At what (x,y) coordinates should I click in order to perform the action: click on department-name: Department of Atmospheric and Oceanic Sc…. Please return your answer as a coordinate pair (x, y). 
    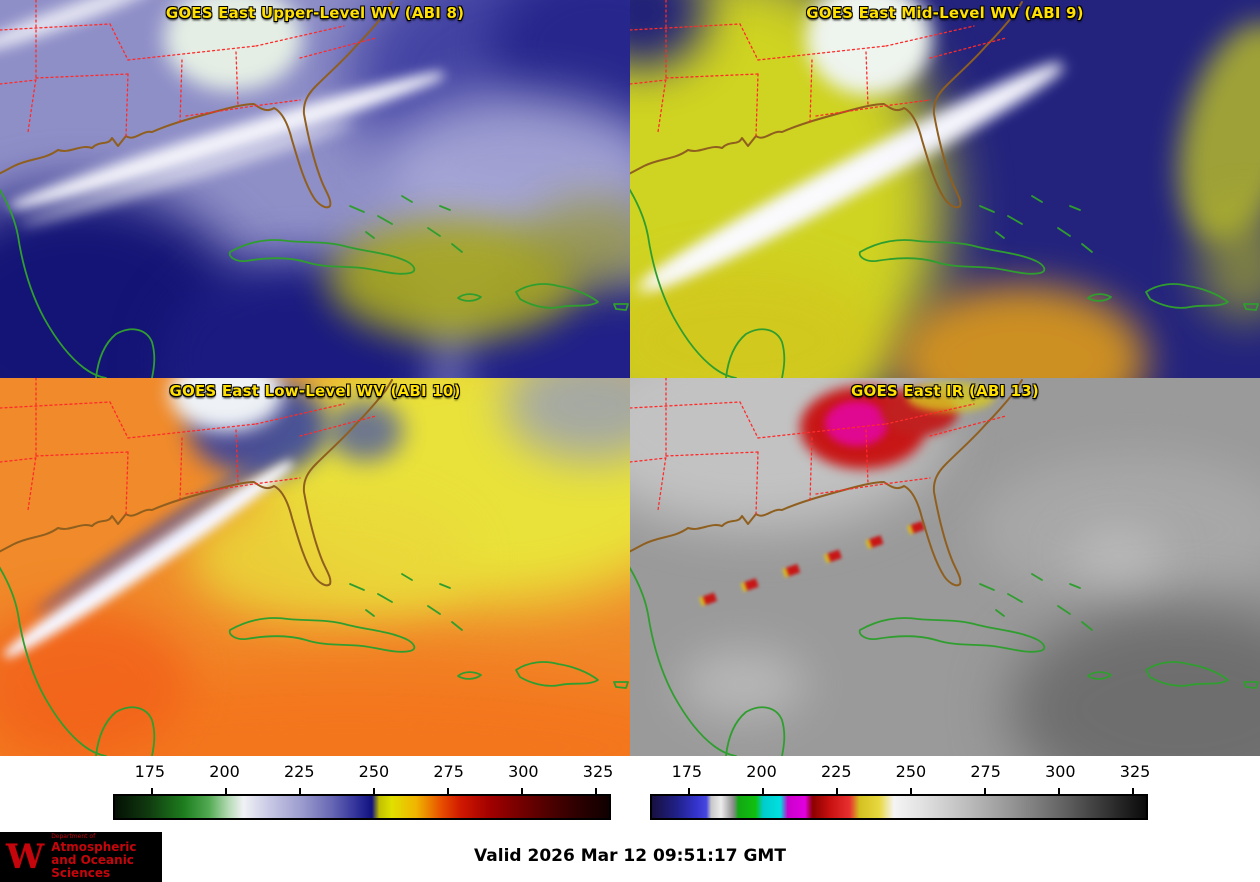
    Looking at the image, I should click on (103, 856).